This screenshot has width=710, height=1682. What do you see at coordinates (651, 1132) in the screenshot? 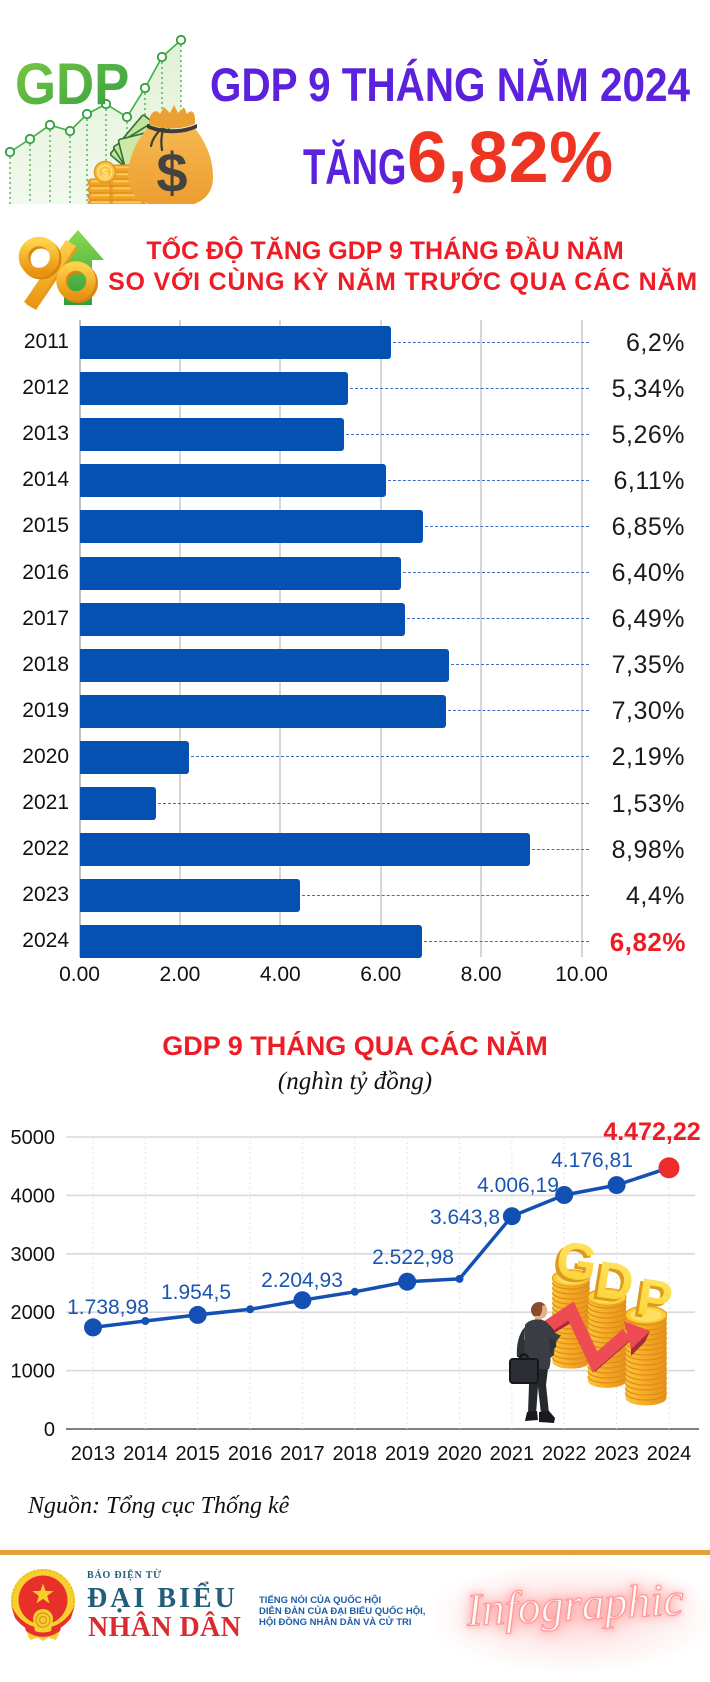
I see `svg-text: 4.472,22` at bounding box center [651, 1132].